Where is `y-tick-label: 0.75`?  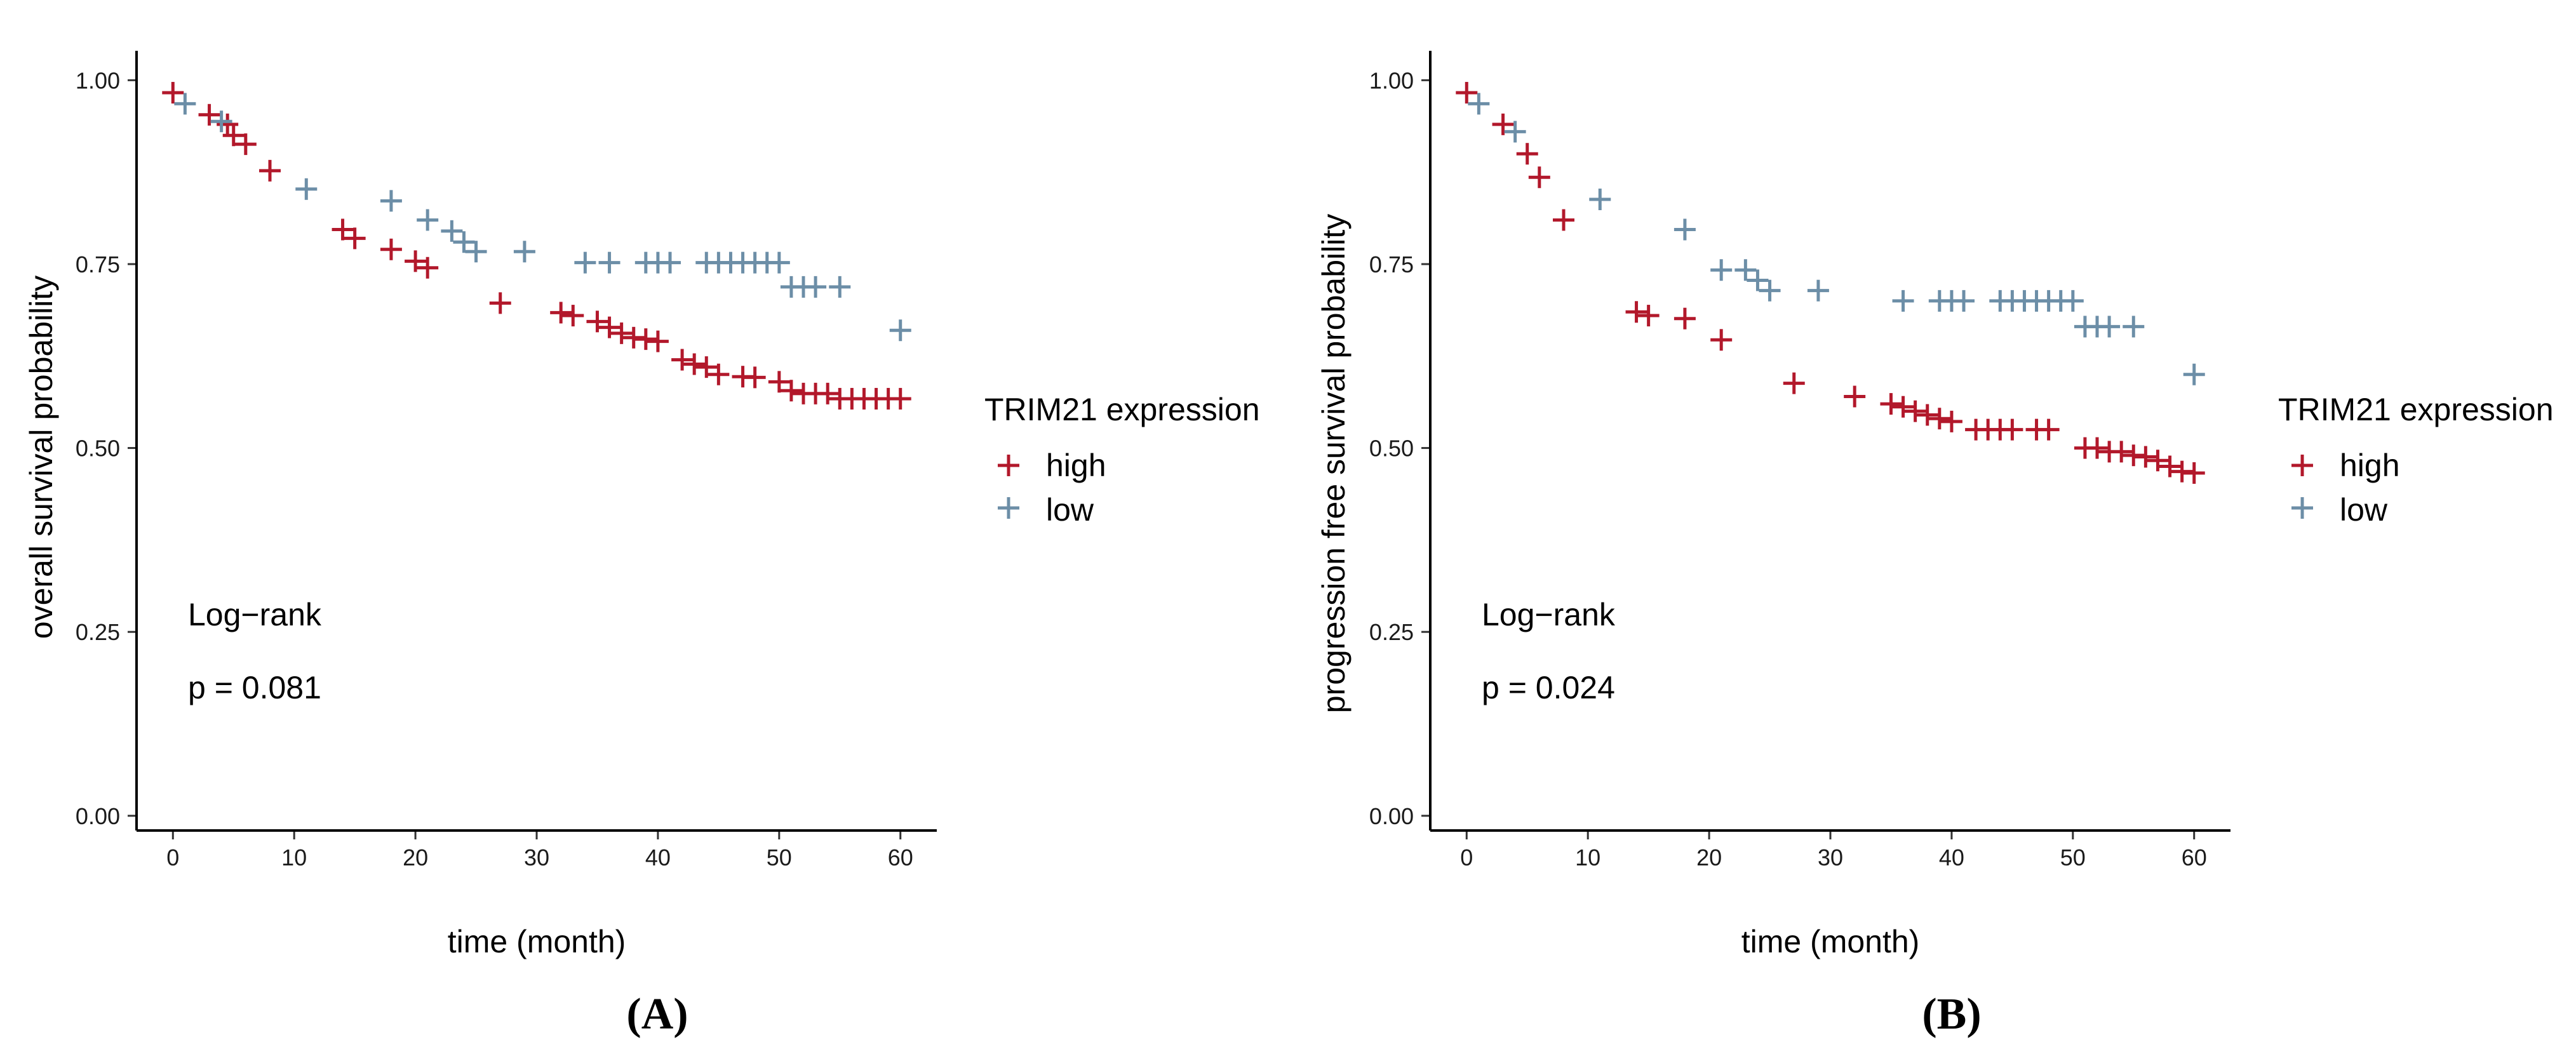 y-tick-label: 0.75 is located at coordinates (1391, 264).